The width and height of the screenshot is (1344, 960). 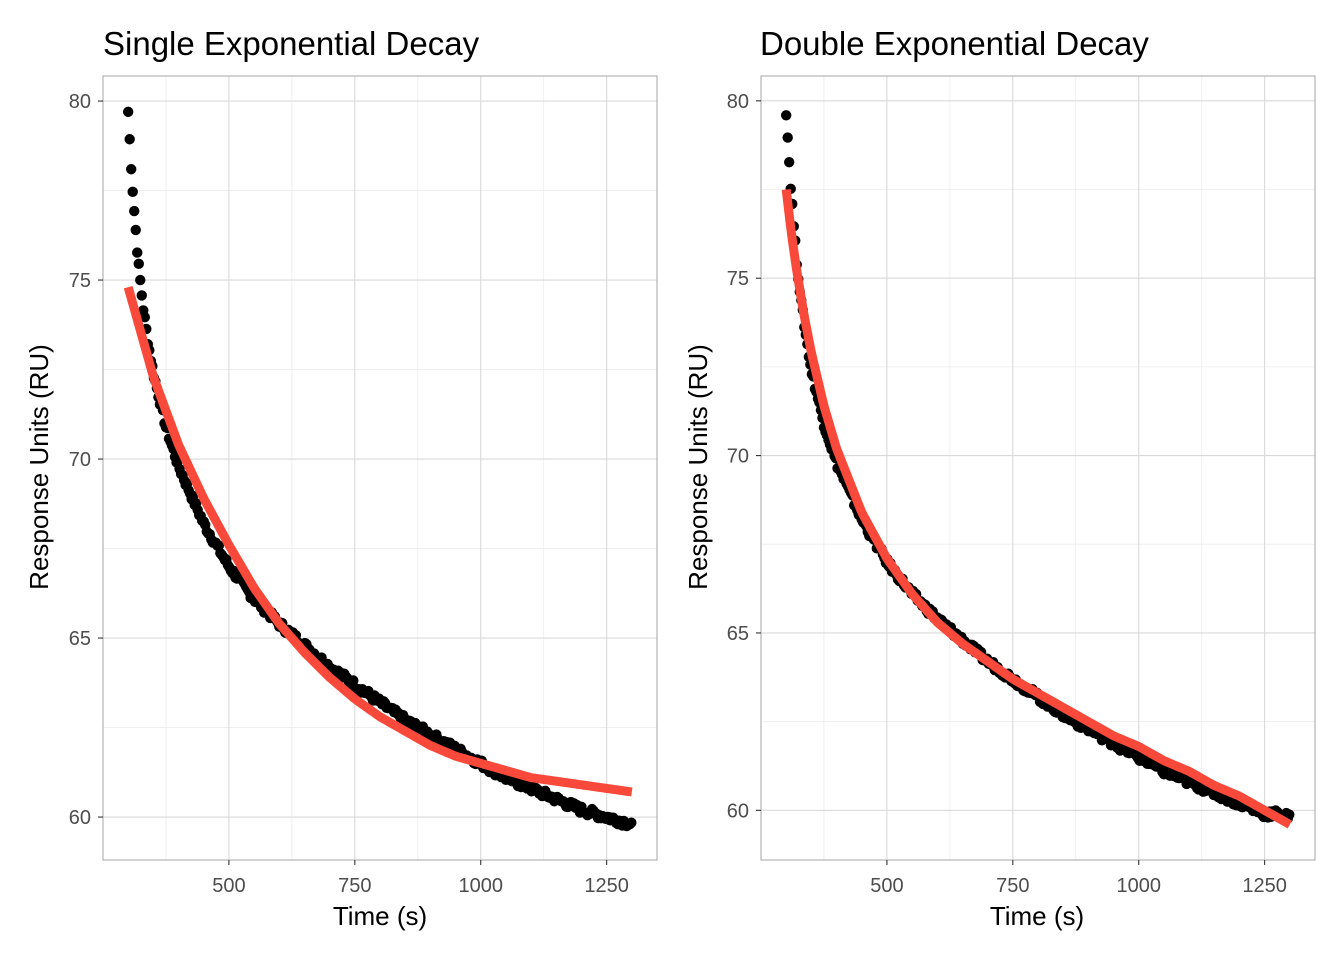 I want to click on chart-title: Double Exponential Decay, so click(x=954, y=43).